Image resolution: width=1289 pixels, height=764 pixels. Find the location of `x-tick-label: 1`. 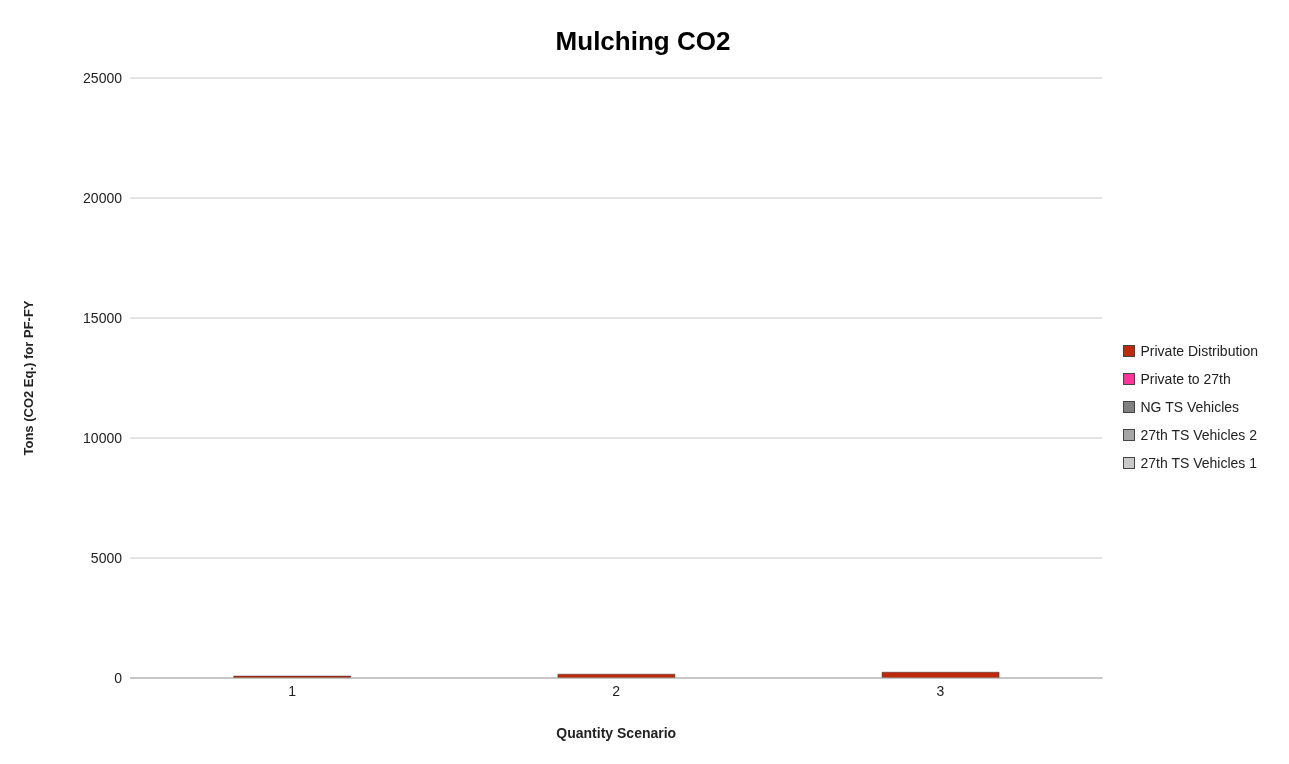

x-tick-label: 1 is located at coordinates (292, 690).